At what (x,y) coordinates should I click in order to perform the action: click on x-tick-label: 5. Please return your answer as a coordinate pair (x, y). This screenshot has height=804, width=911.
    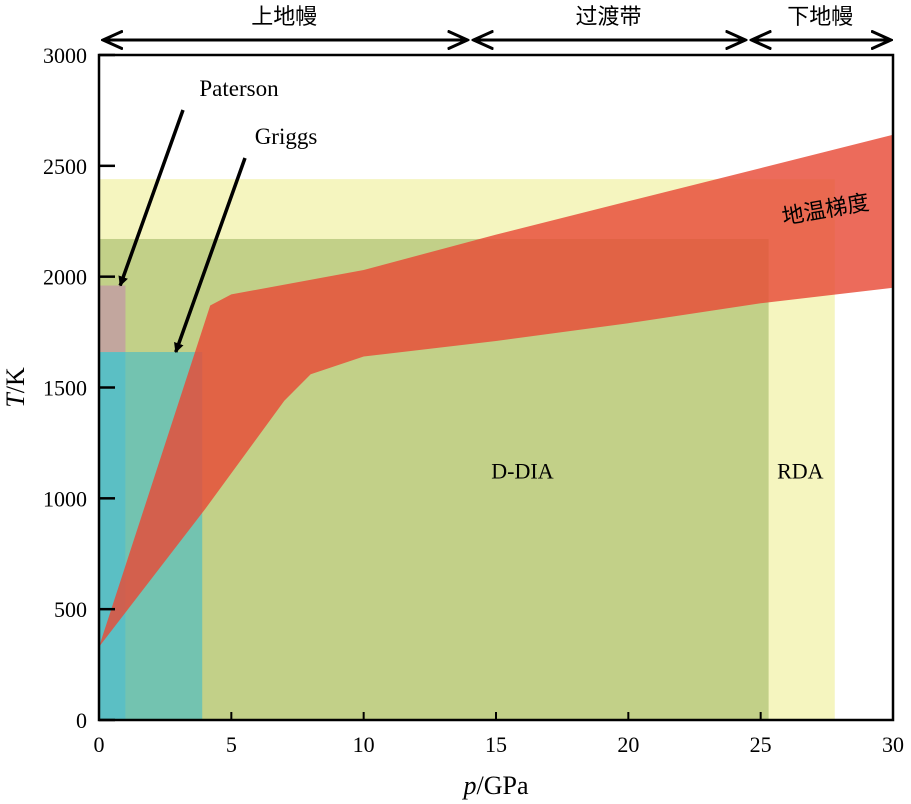
    Looking at the image, I should click on (231, 744).